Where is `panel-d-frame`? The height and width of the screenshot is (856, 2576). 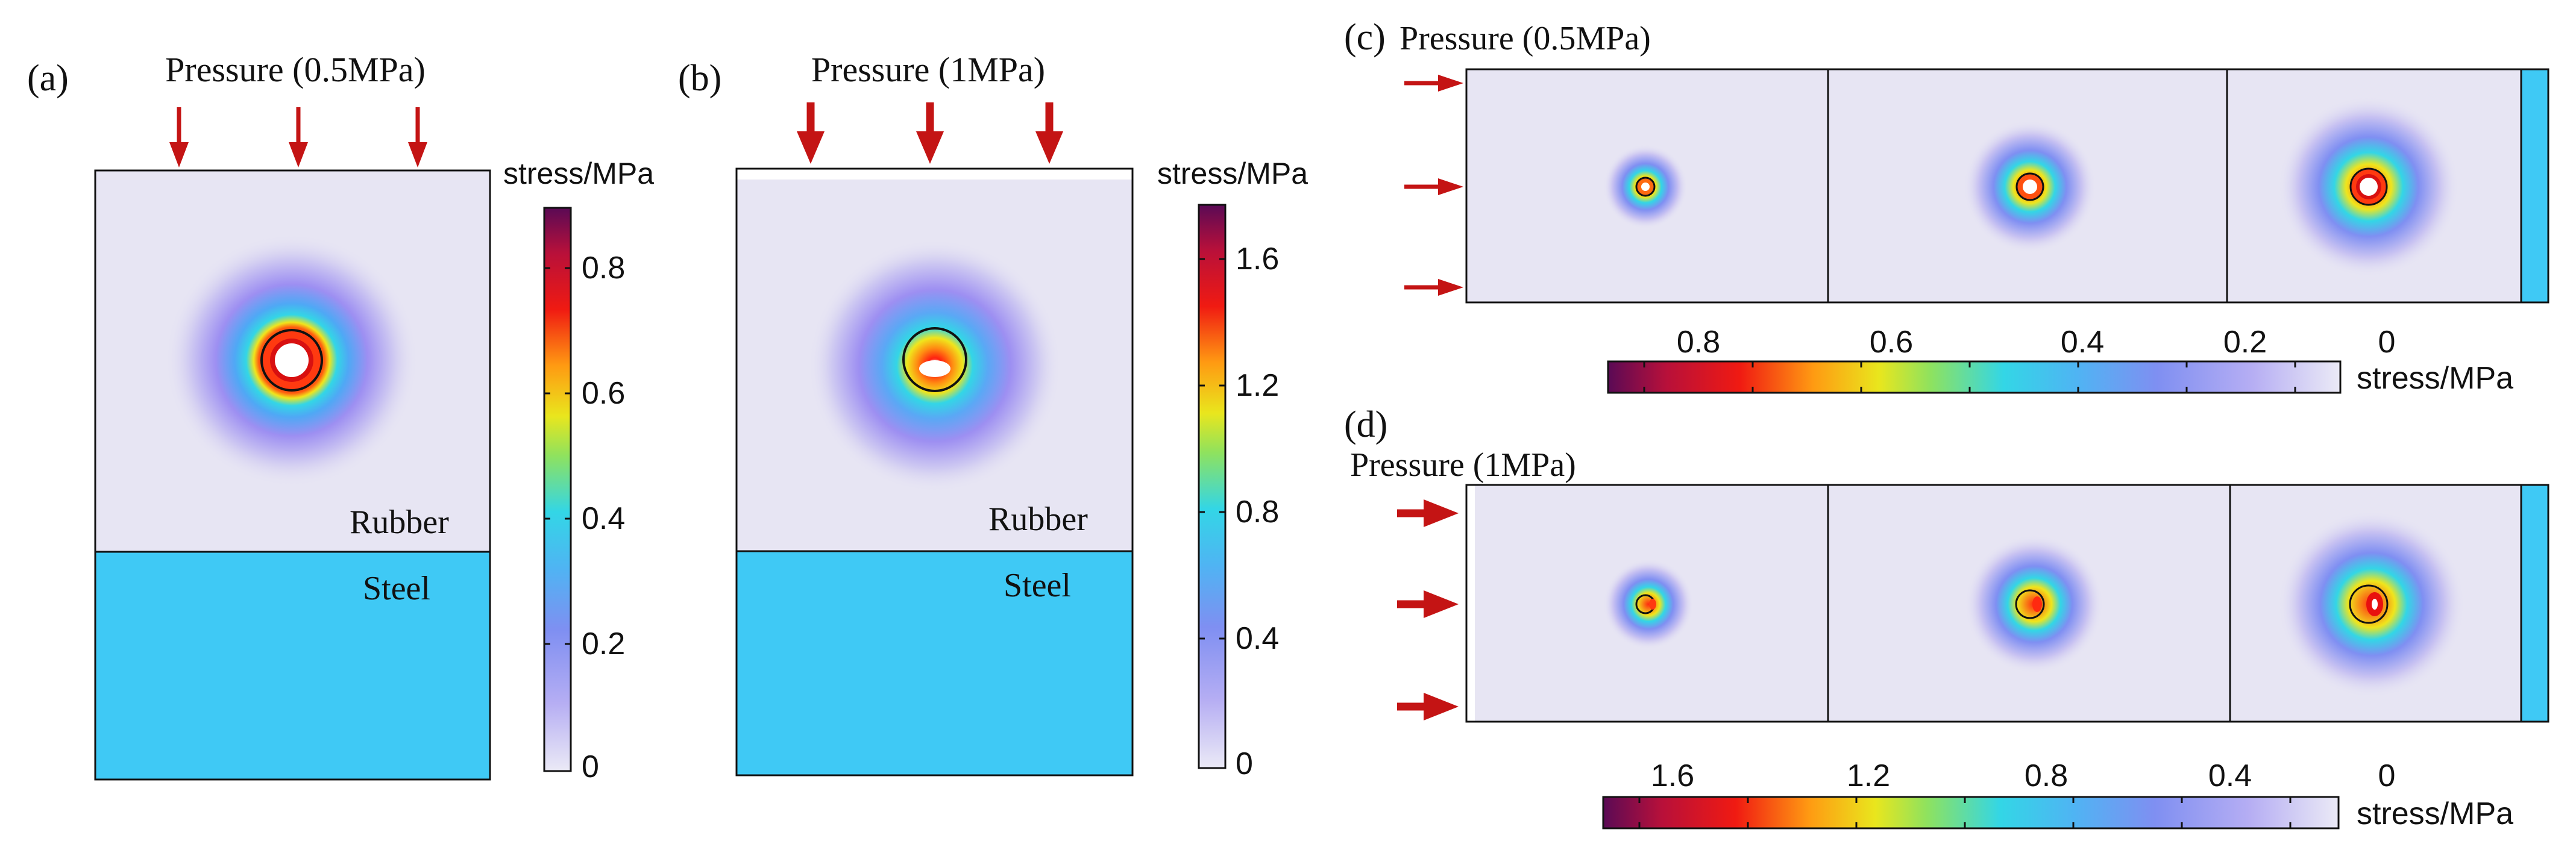 panel-d-frame is located at coordinates (2007, 604).